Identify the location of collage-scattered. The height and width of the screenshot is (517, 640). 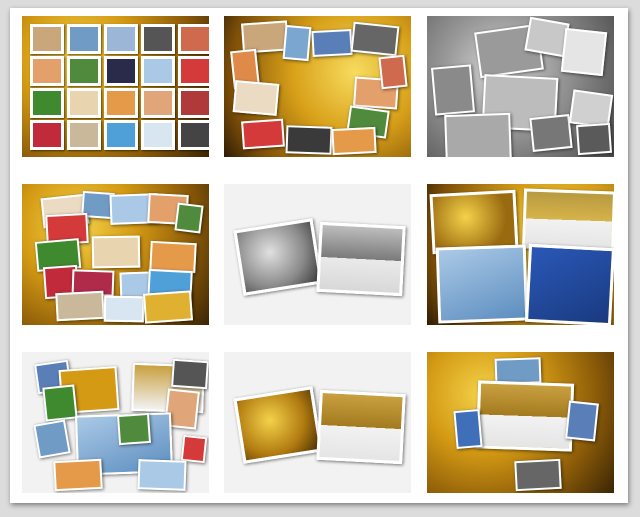
(317, 86).